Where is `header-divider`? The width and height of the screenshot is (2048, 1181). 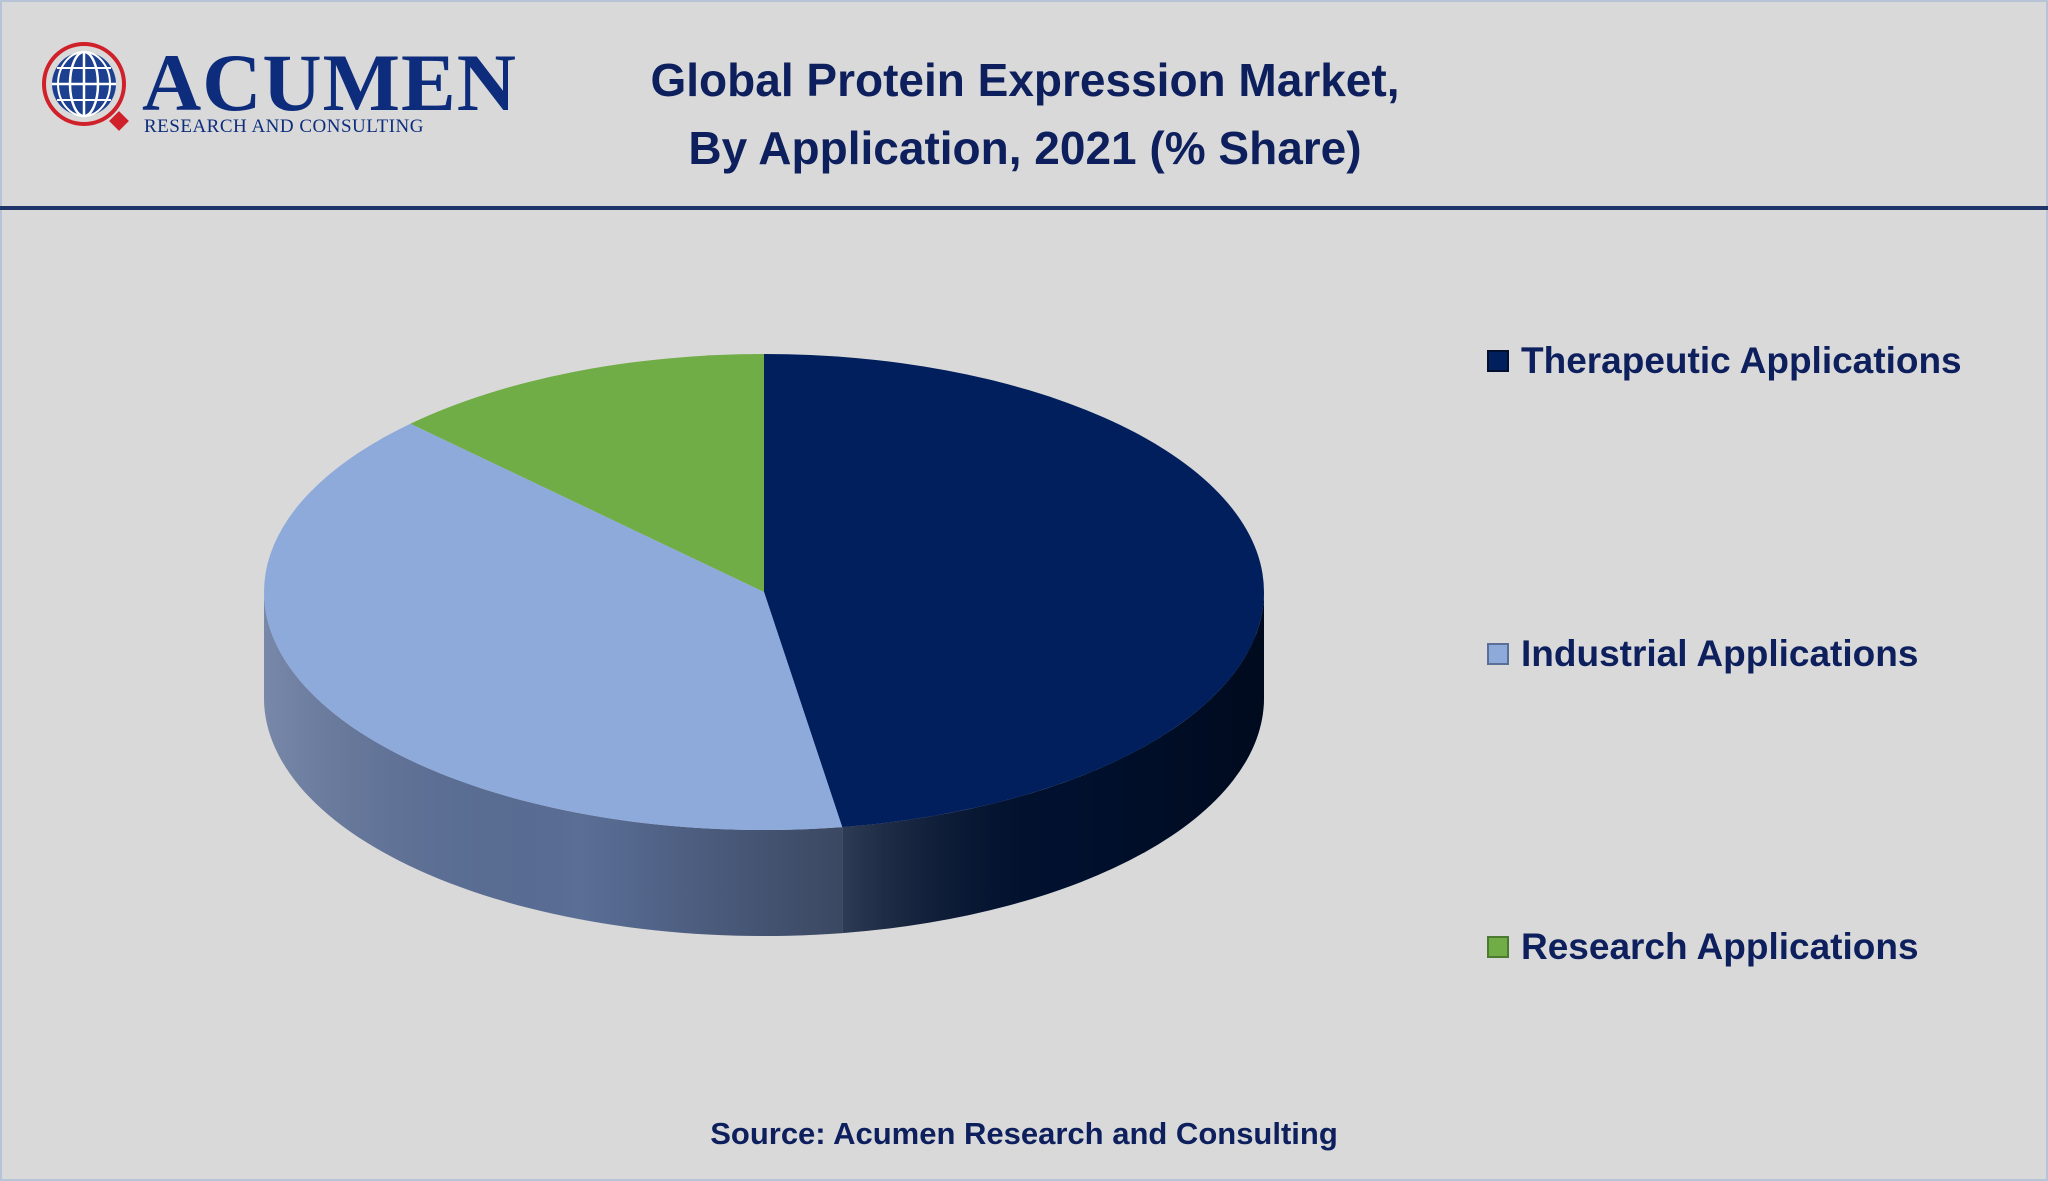
header-divider is located at coordinates (1024, 208).